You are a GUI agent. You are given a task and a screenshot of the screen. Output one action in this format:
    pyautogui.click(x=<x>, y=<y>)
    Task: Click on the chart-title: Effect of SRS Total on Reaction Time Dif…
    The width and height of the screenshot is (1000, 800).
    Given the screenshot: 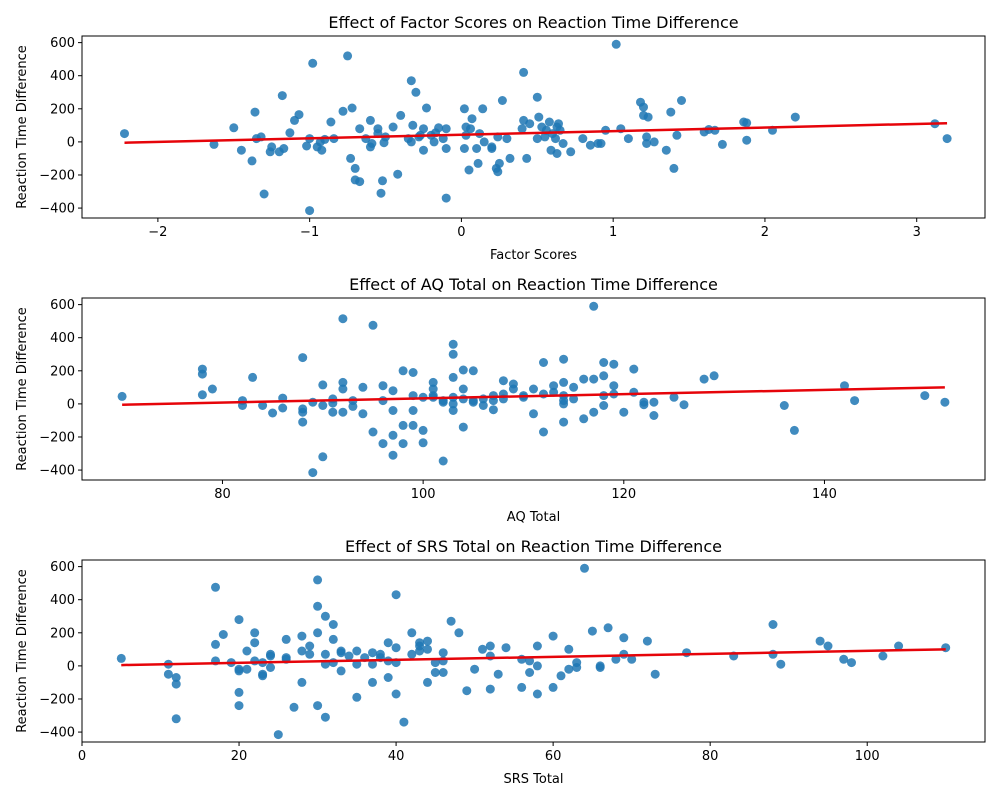 What is the action you would take?
    pyautogui.click(x=533, y=546)
    